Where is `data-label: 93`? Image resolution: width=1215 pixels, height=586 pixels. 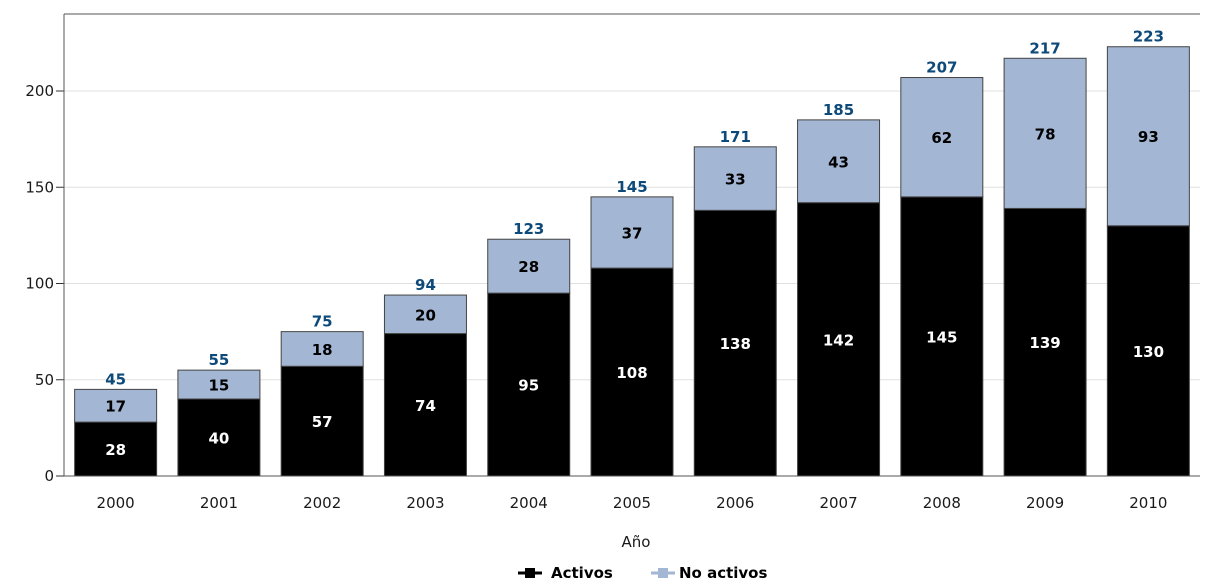
data-label: 93 is located at coordinates (1148, 137).